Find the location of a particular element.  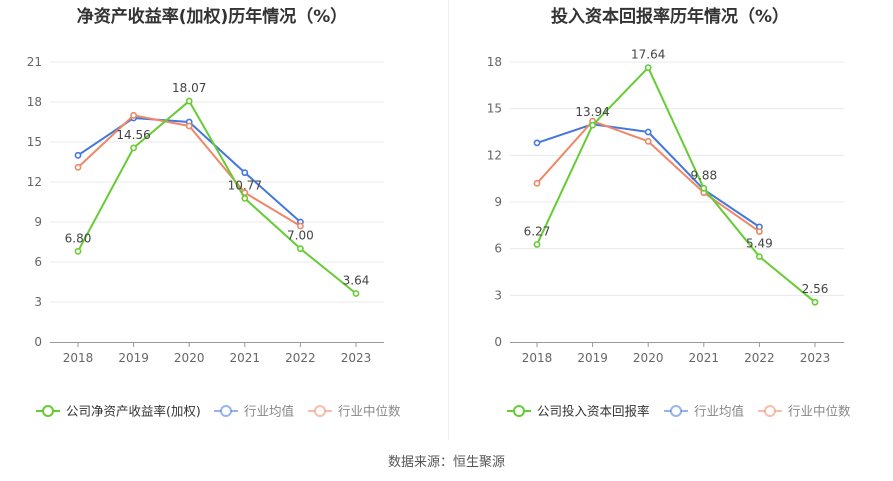

data-label: 14.56 is located at coordinates (133, 135).